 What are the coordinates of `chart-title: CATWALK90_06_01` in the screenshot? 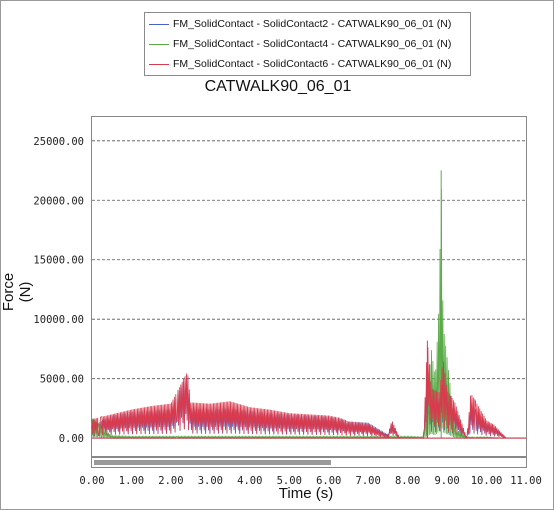 It's located at (278, 86).